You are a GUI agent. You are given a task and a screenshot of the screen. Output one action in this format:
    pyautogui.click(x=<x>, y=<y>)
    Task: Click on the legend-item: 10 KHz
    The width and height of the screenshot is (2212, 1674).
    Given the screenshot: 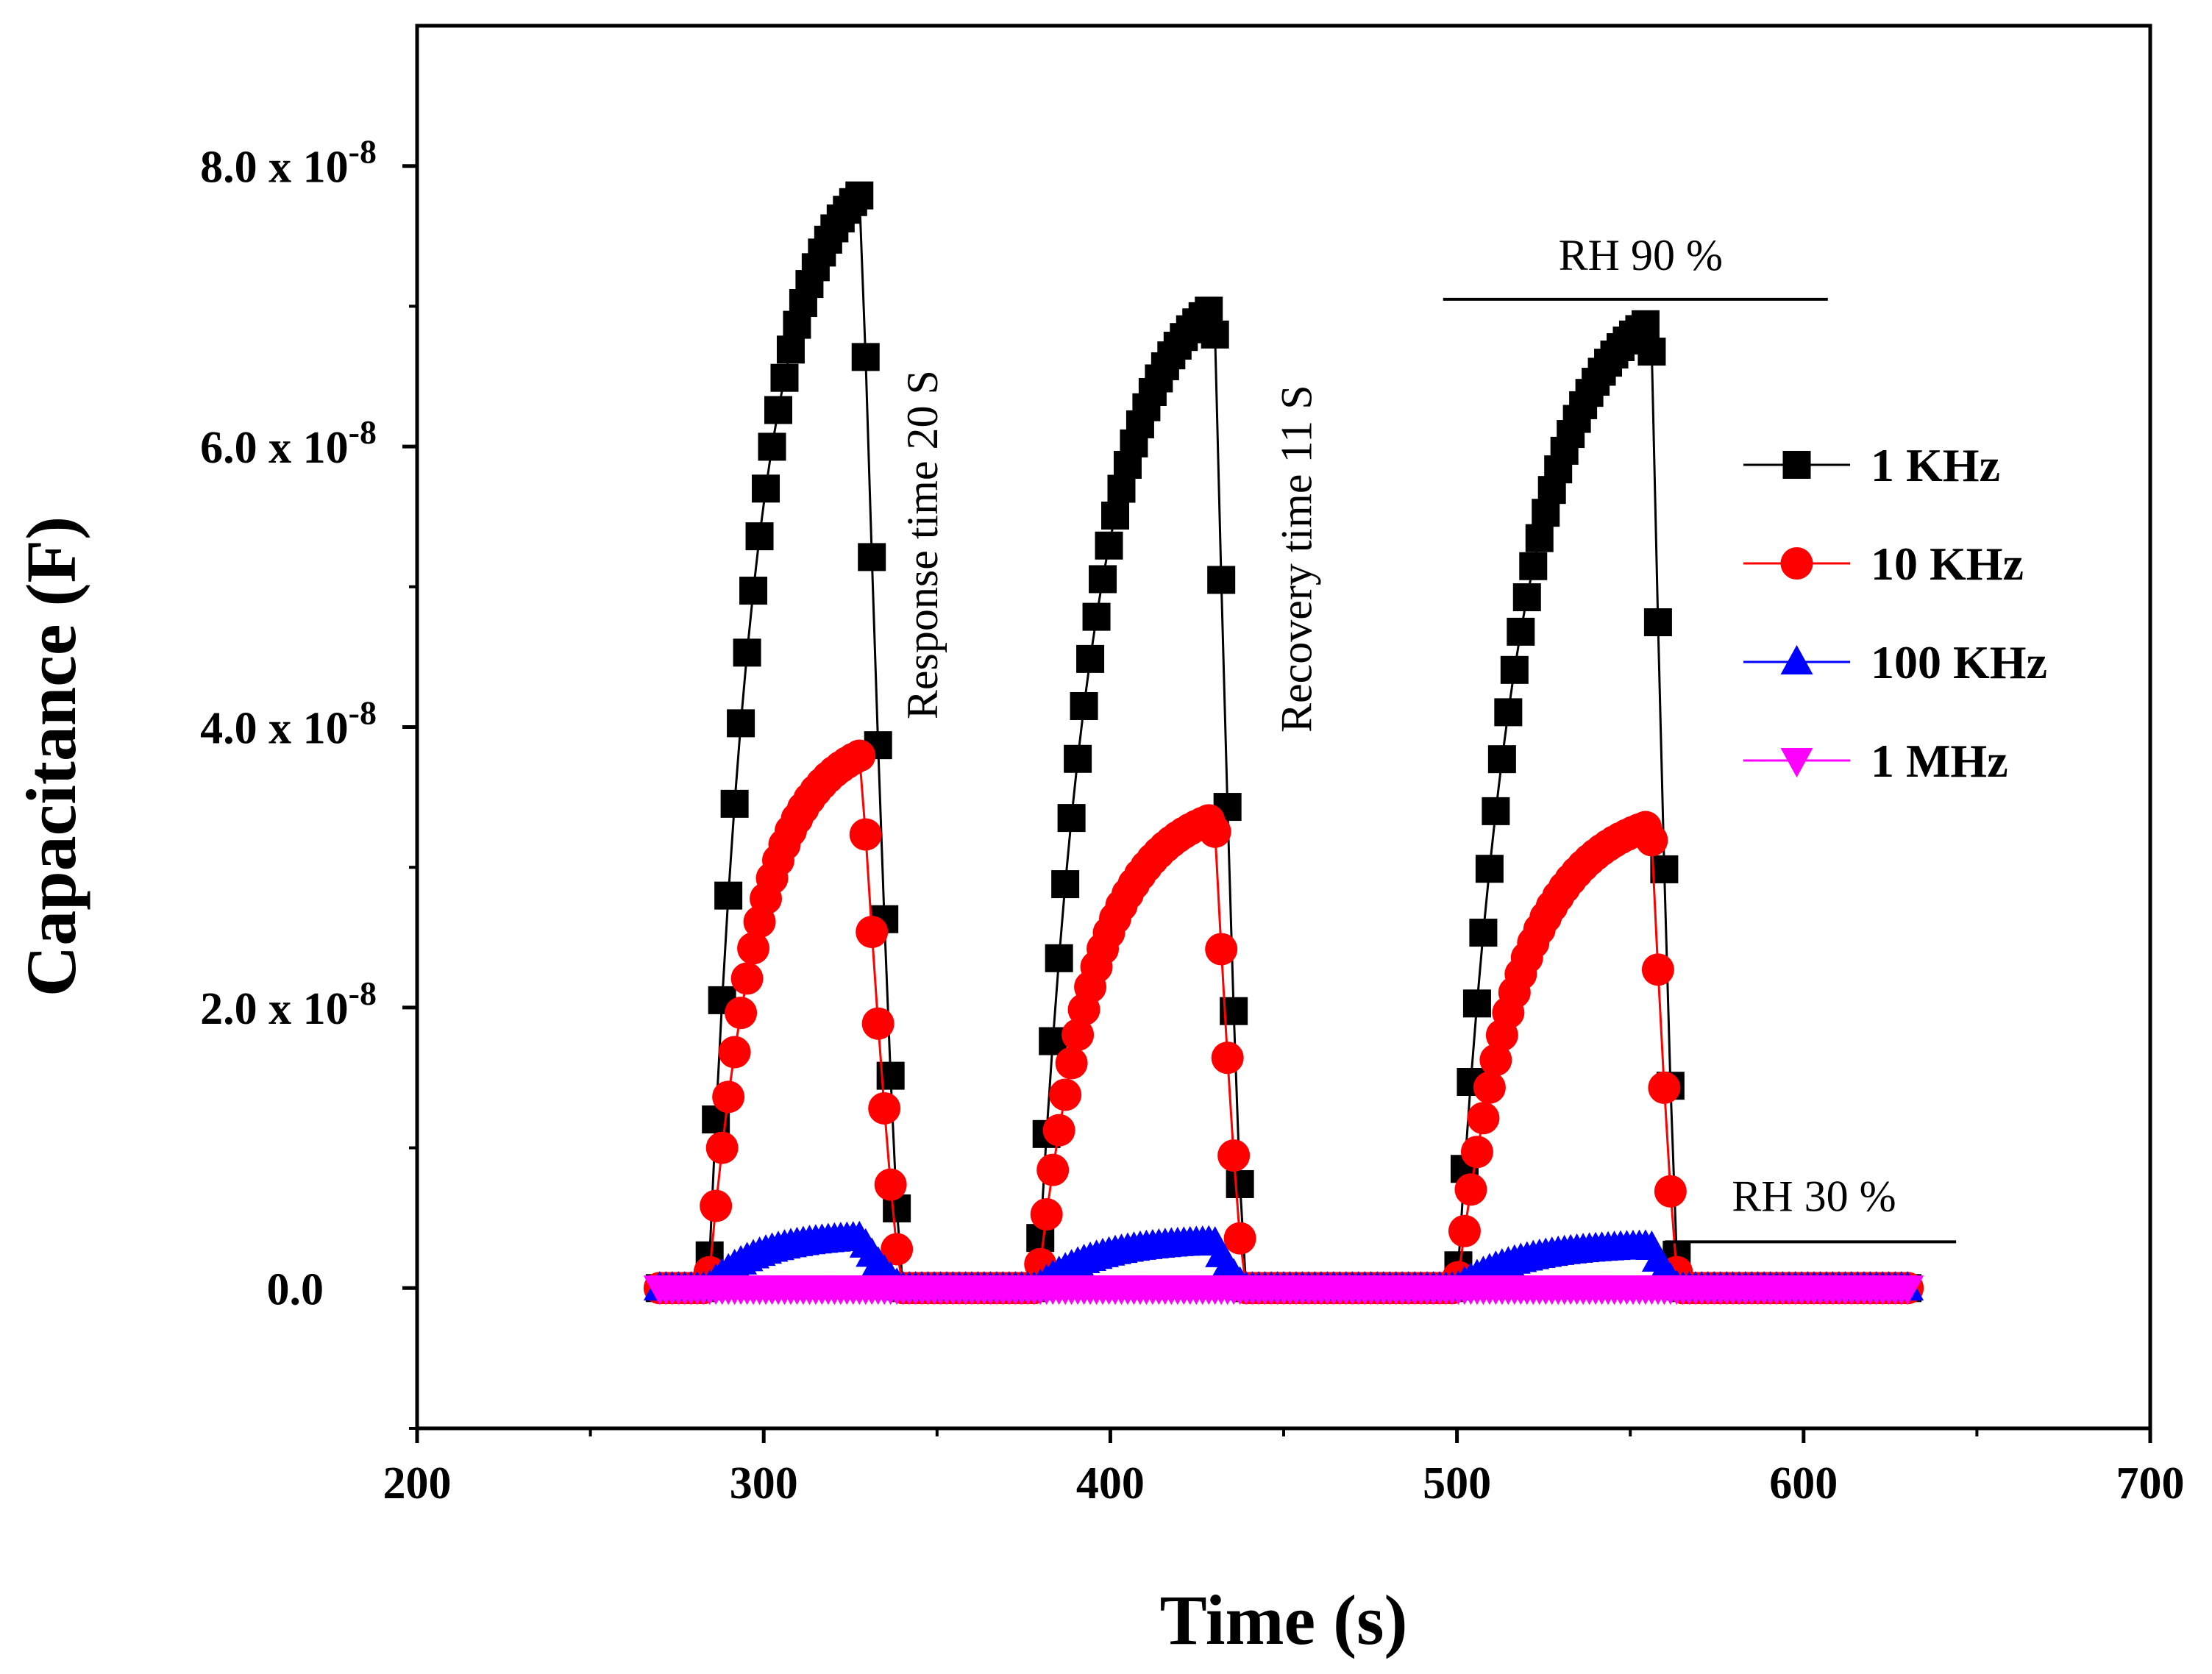 What is the action you would take?
    pyautogui.click(x=1883, y=564)
    